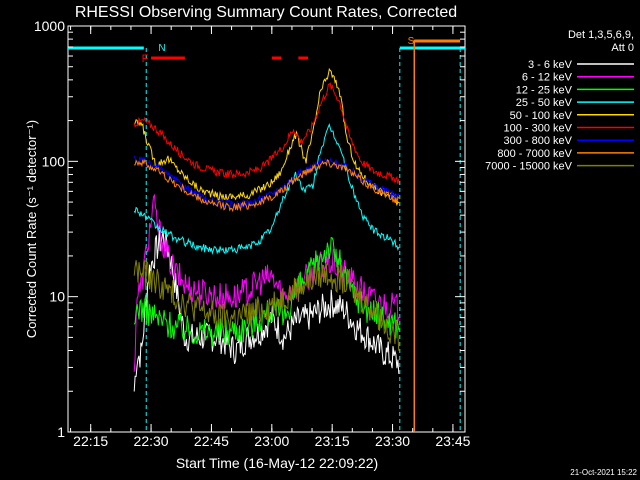 The height and width of the screenshot is (480, 640). Describe the element at coordinates (332, 441) in the screenshot. I see `x-tick-label: 23:15` at that location.